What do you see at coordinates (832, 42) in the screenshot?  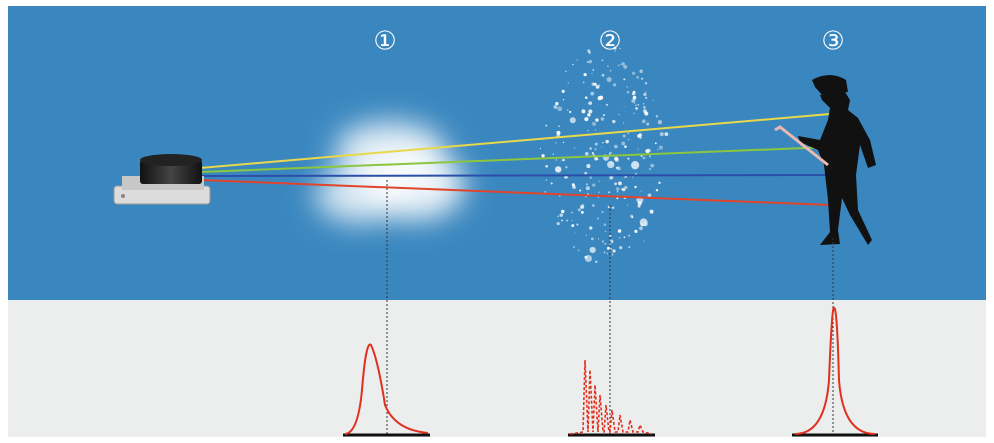 I see `stage-label: ③` at bounding box center [832, 42].